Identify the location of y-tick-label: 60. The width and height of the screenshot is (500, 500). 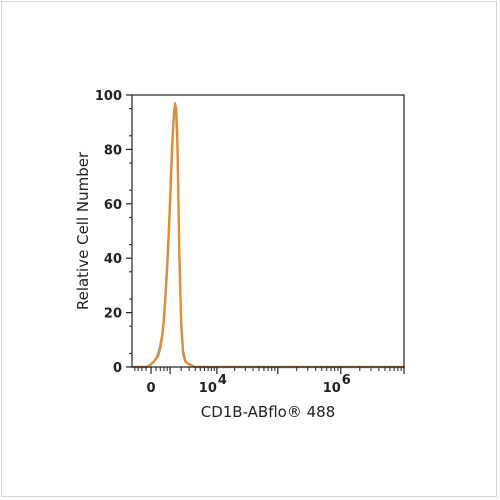
(113, 205).